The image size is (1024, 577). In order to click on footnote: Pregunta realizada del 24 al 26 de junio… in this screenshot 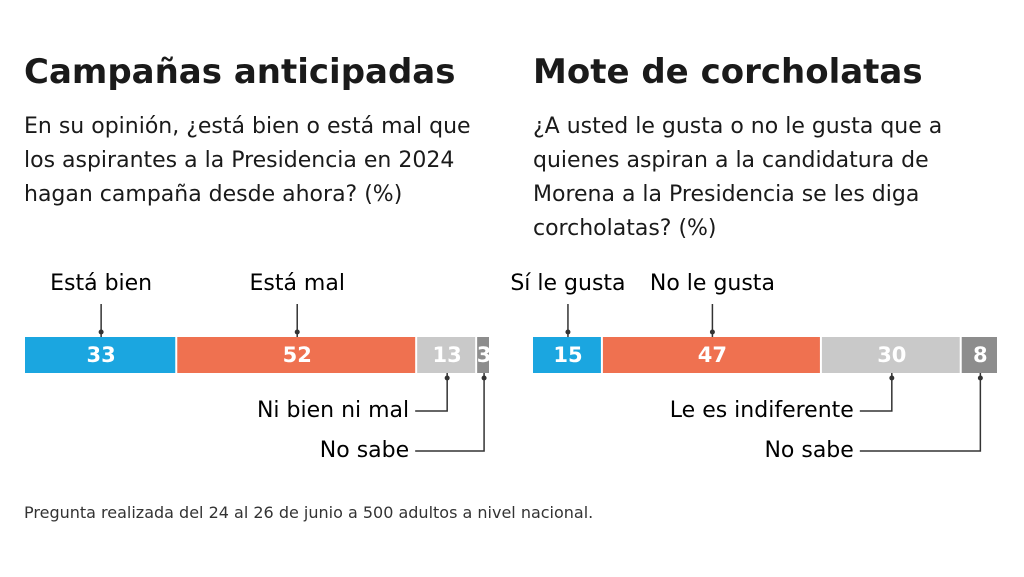, I will do `click(309, 512)`.